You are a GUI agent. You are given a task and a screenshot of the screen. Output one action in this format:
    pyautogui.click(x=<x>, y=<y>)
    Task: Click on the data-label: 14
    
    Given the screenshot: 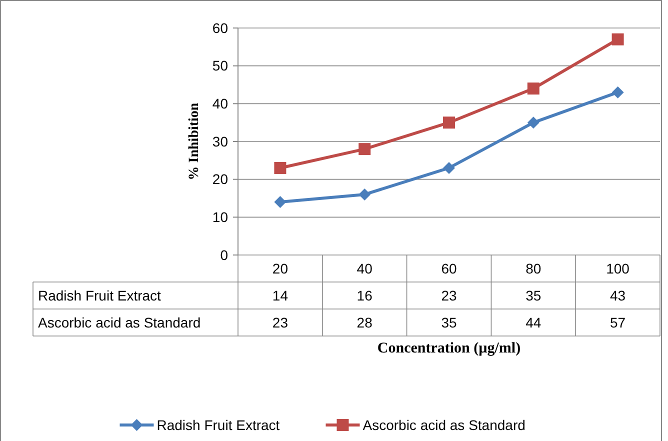 What is the action you would take?
    pyautogui.click(x=280, y=295)
    